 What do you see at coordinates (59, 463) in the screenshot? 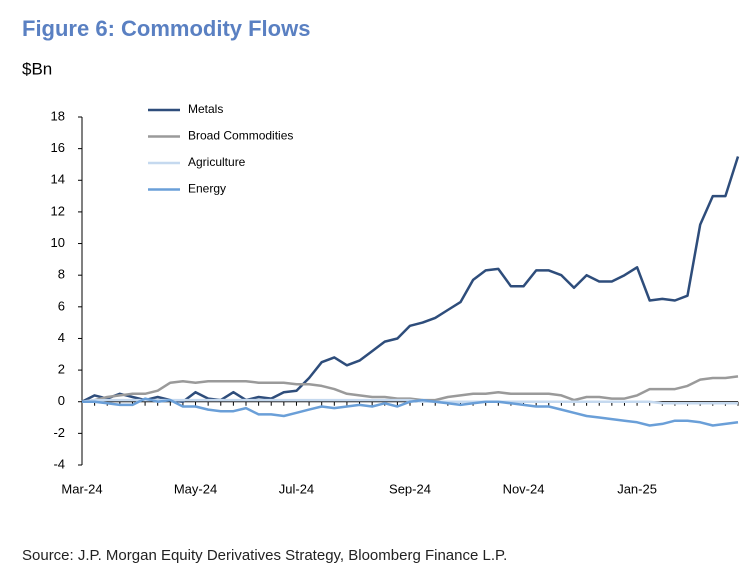
I see `y-tick-label: -4` at bounding box center [59, 463].